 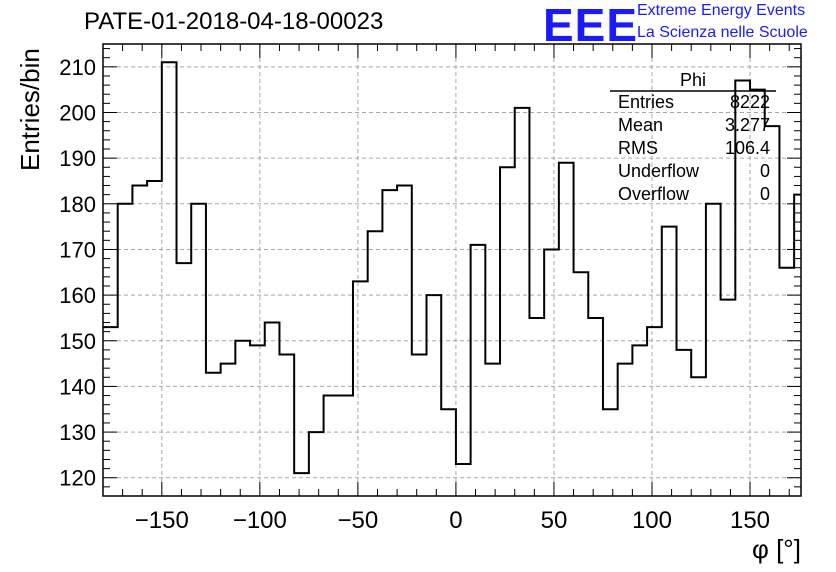 I want to click on x-tick-label: 0, so click(x=455, y=520).